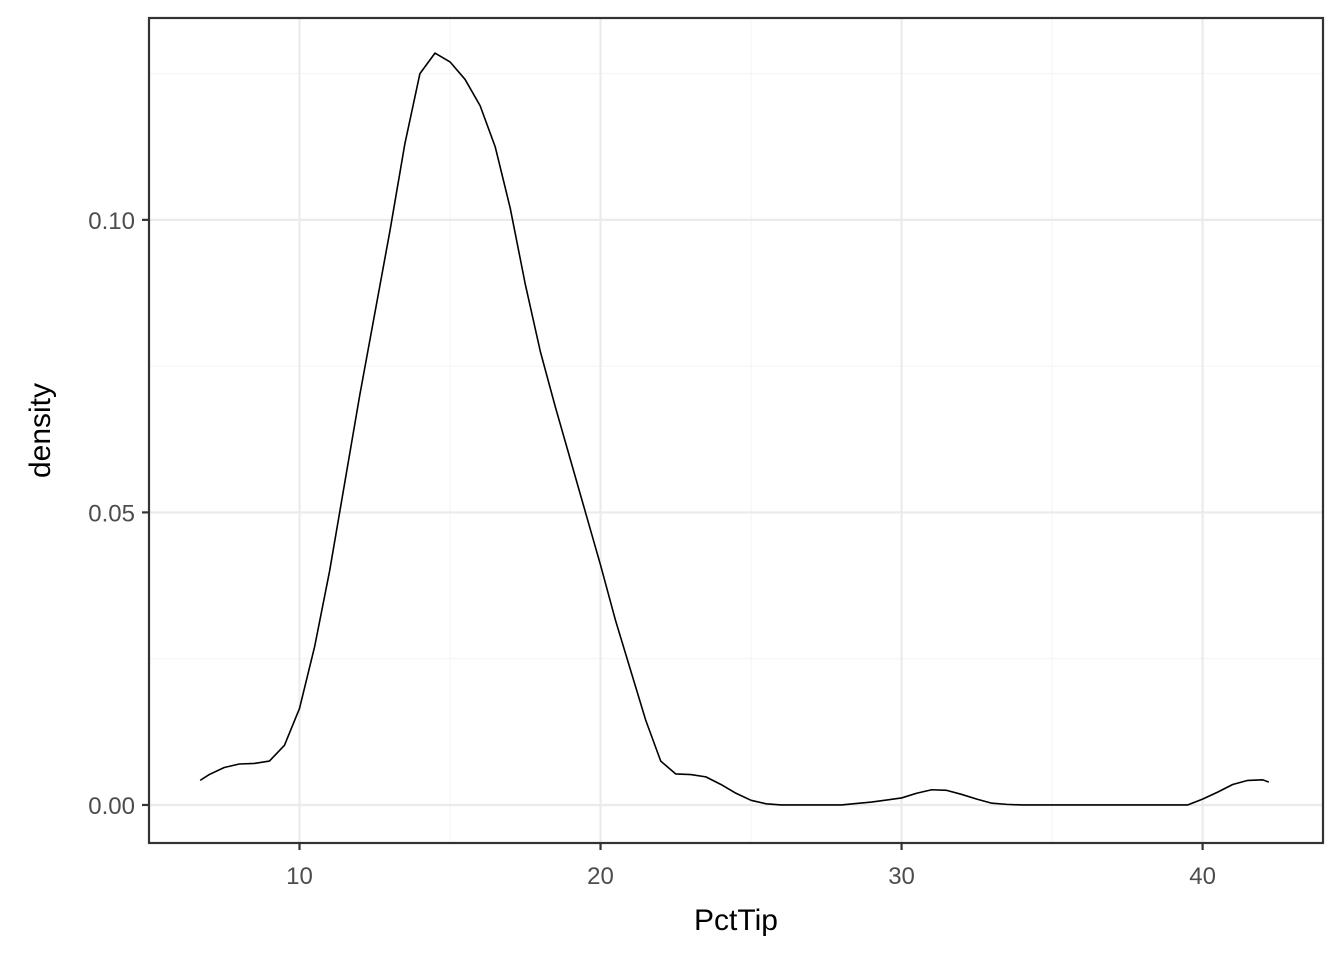 This screenshot has width=1344, height=960. What do you see at coordinates (111, 221) in the screenshot?
I see `y-tick-label-2: 0.10` at bounding box center [111, 221].